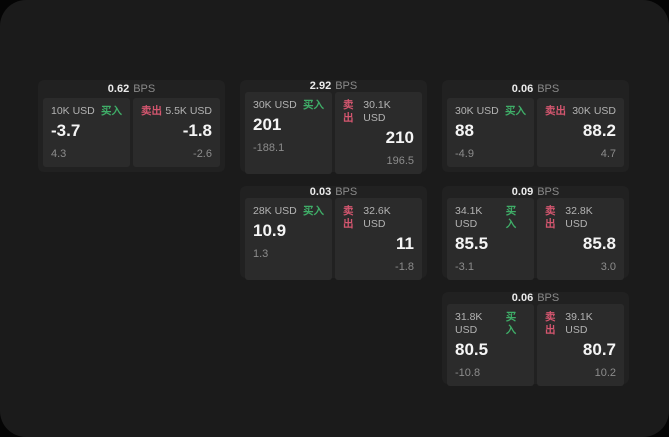 This screenshot has height=437, width=669. Describe the element at coordinates (599, 130) in the screenshot. I see `sell-price: 88.2` at that location.